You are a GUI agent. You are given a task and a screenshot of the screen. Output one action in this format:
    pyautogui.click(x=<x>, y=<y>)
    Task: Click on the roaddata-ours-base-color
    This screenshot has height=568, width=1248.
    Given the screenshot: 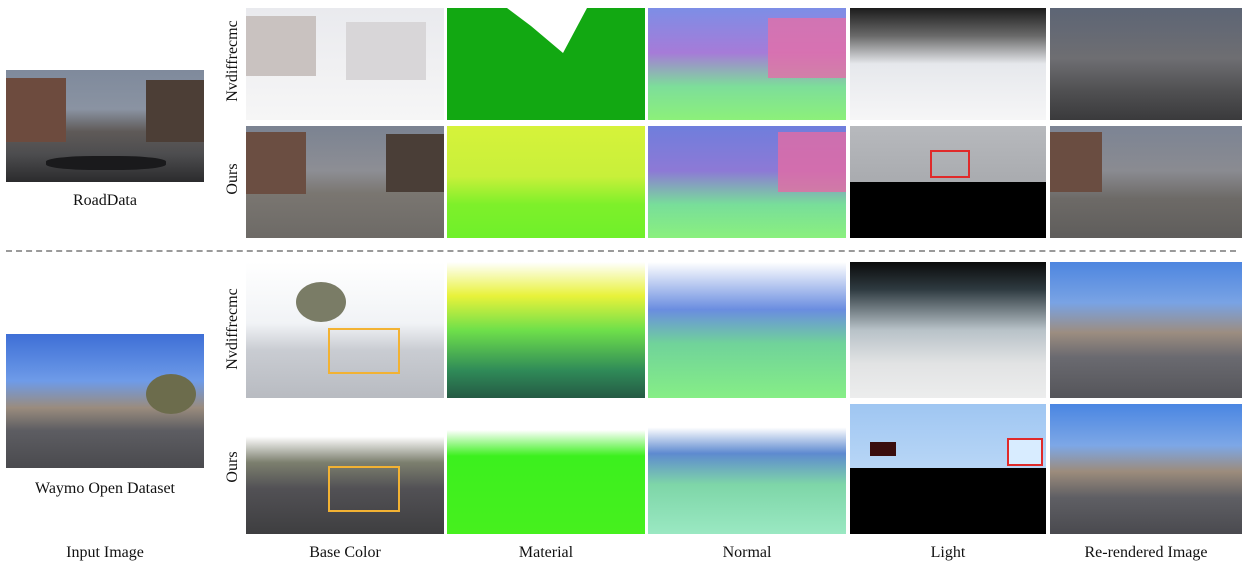 What is the action you would take?
    pyautogui.click(x=345, y=182)
    